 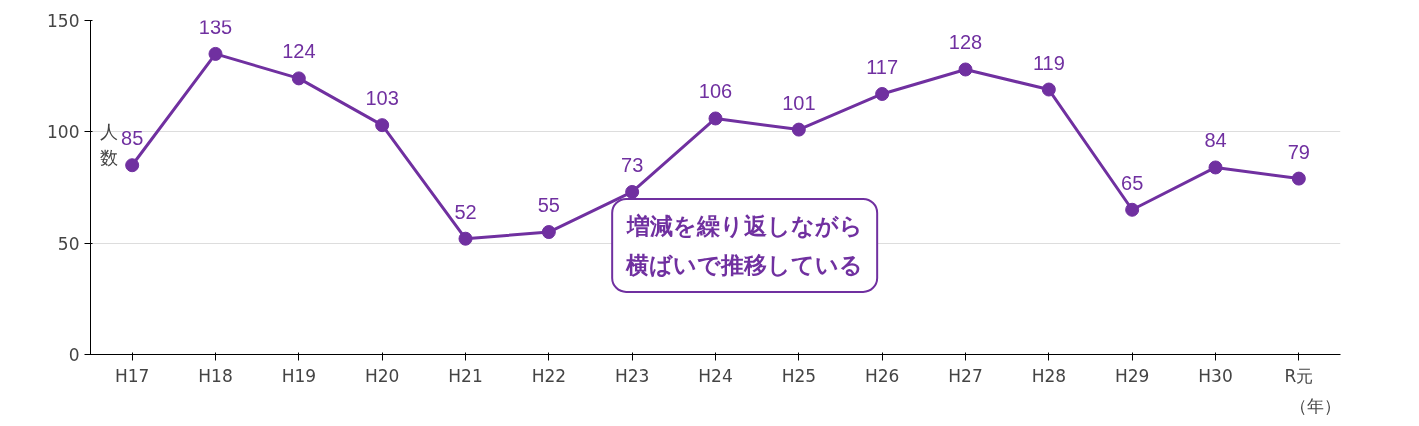 What do you see at coordinates (132, 375) in the screenshot?
I see `x-tick-label: H17` at bounding box center [132, 375].